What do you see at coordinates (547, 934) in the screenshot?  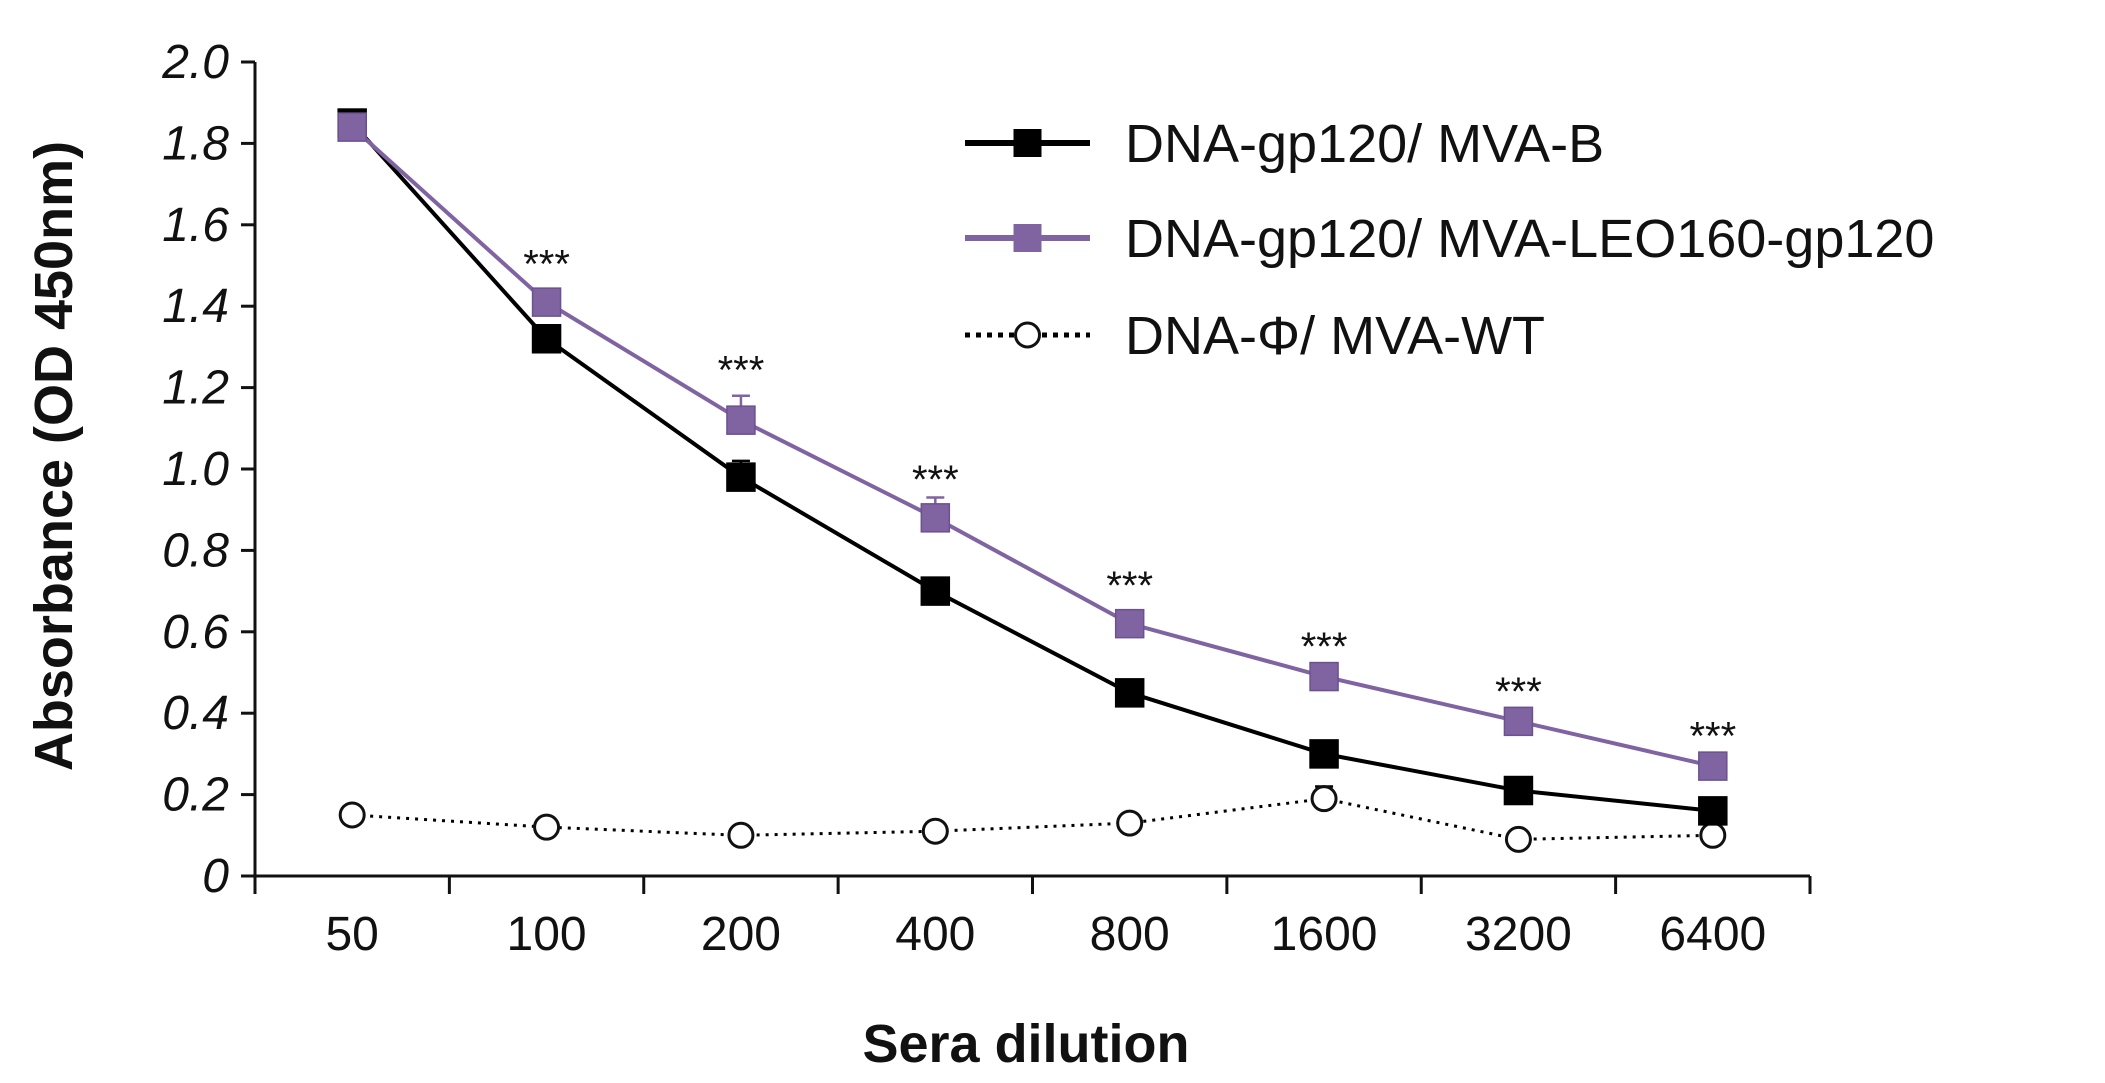 I see `x-tick-label: 100` at bounding box center [547, 934].